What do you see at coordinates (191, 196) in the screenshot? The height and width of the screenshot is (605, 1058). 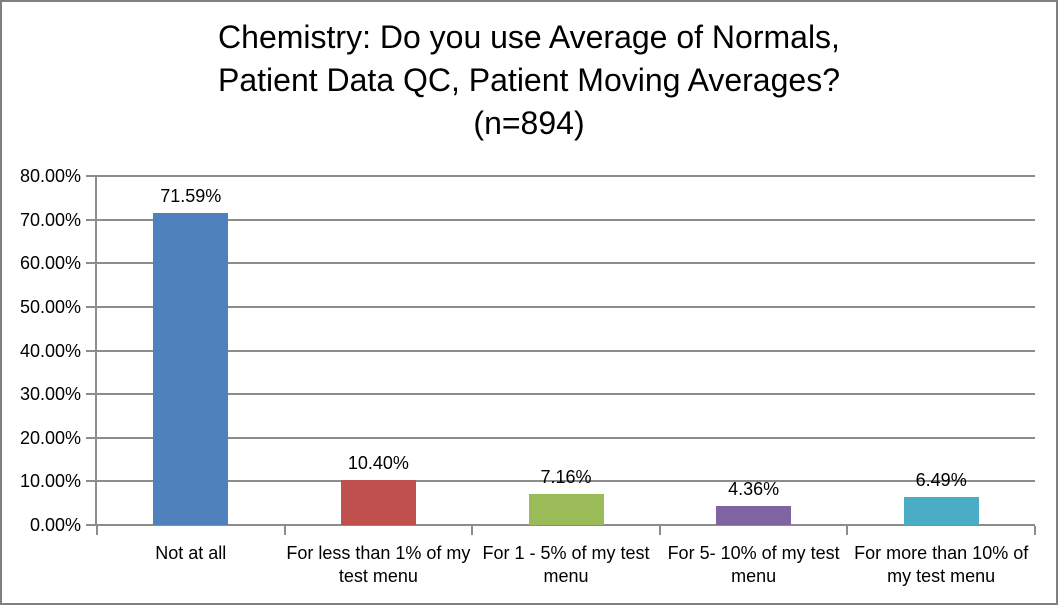 I see `bar-value-label: 71.59%` at bounding box center [191, 196].